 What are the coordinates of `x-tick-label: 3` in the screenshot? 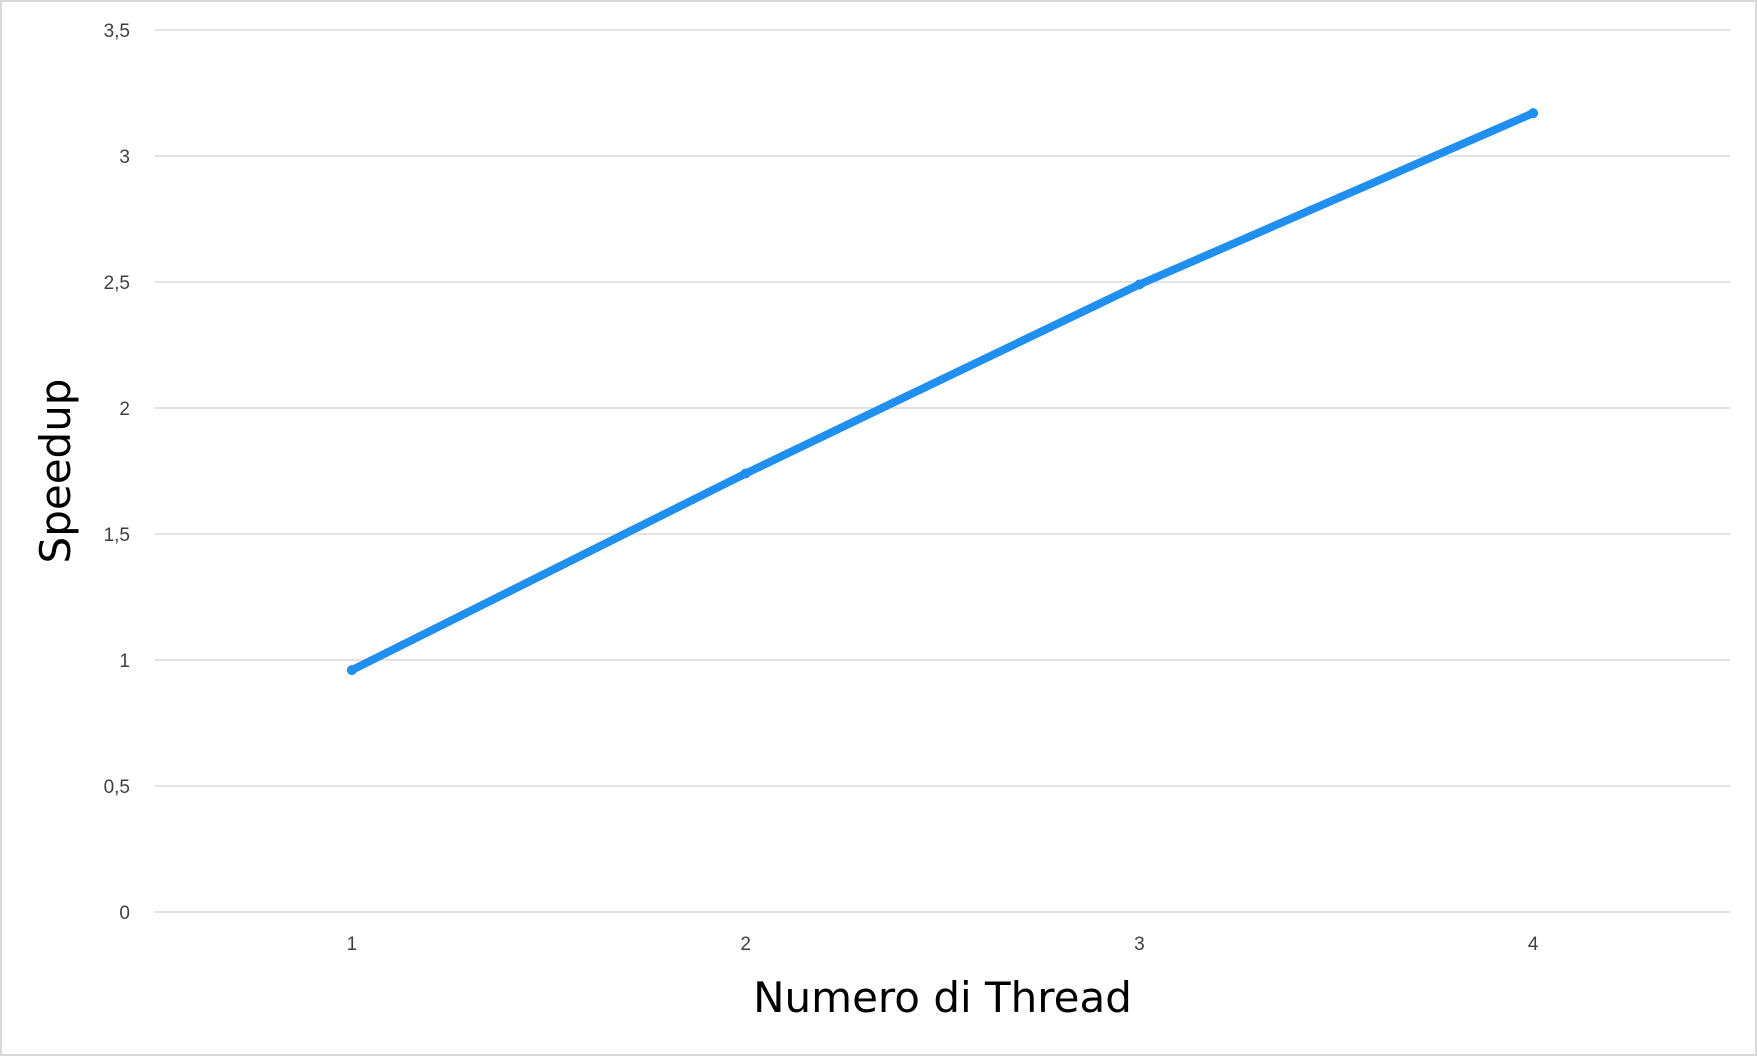 It's located at (1139, 944).